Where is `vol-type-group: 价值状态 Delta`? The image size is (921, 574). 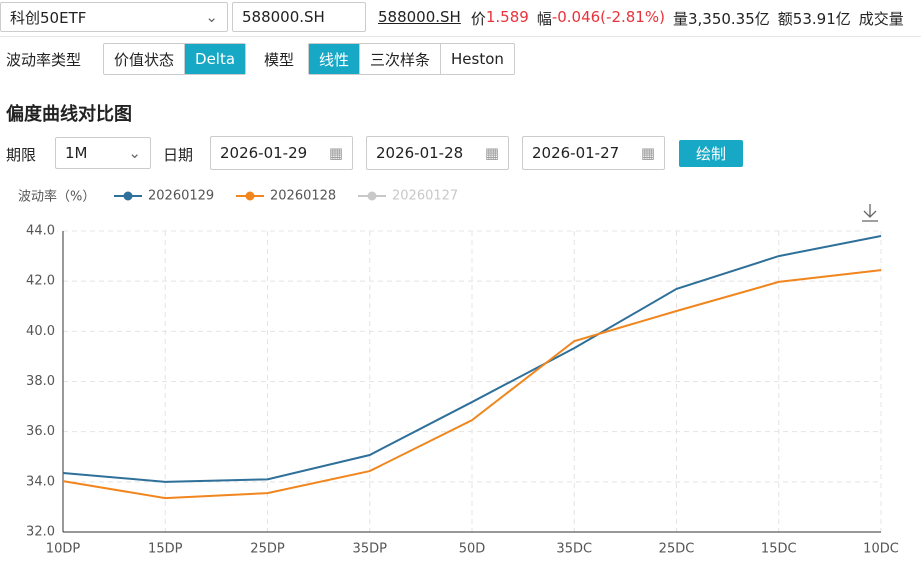 vol-type-group: 价值状态 Delta is located at coordinates (175, 59).